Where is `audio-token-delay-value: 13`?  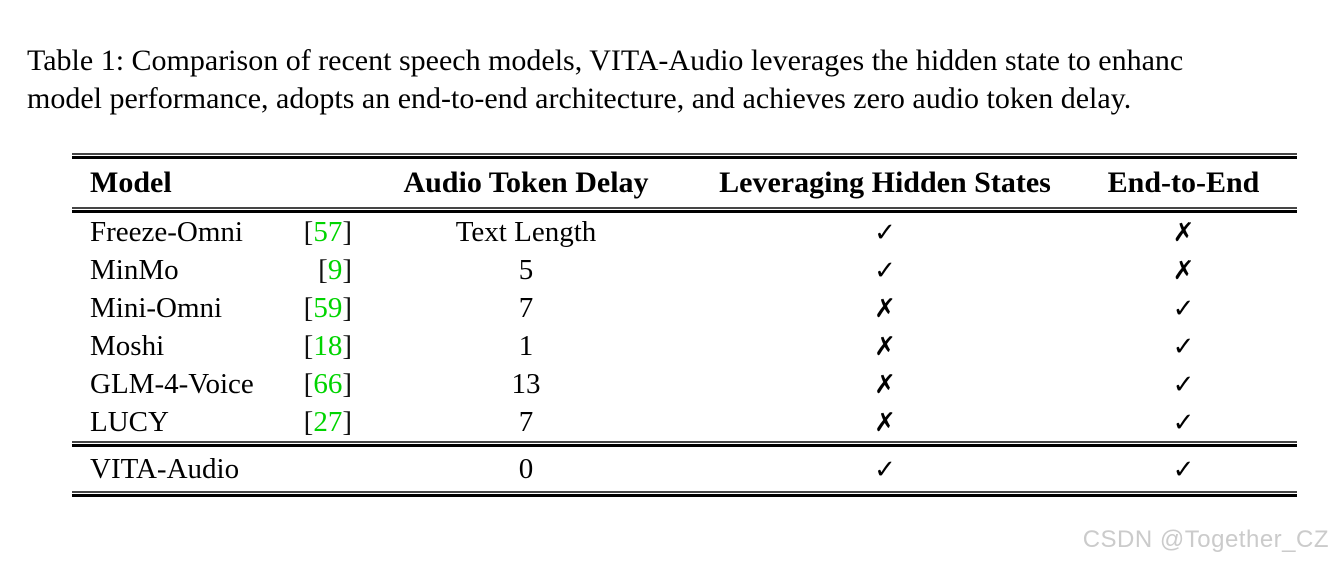 audio-token-delay-value: 13 is located at coordinates (526, 383).